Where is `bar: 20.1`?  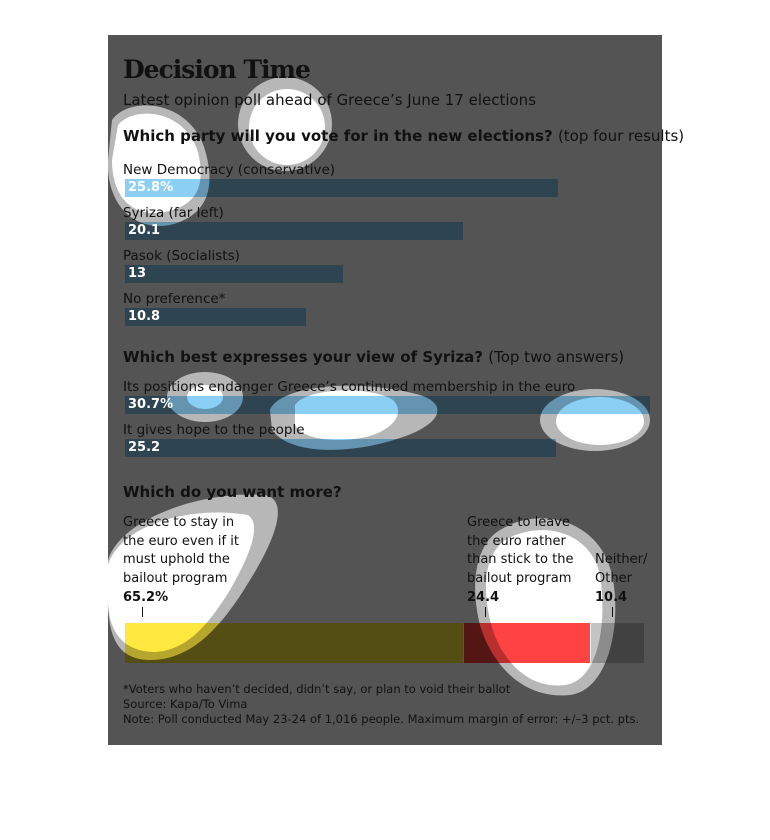
bar: 20.1 is located at coordinates (294, 231).